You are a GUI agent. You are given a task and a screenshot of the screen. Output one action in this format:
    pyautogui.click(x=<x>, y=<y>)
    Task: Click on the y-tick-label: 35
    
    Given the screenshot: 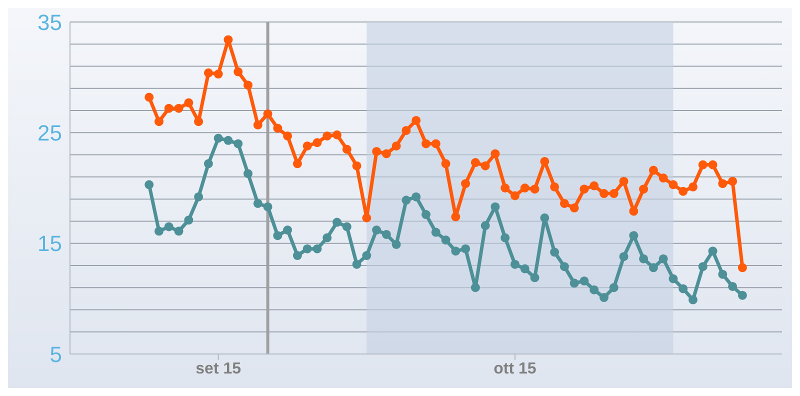 What is the action you would take?
    pyautogui.click(x=50, y=22)
    